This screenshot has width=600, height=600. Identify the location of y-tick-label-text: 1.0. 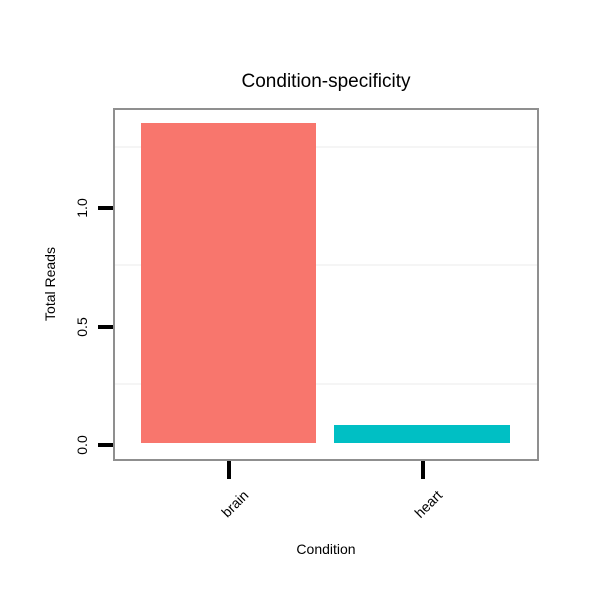
(82, 208).